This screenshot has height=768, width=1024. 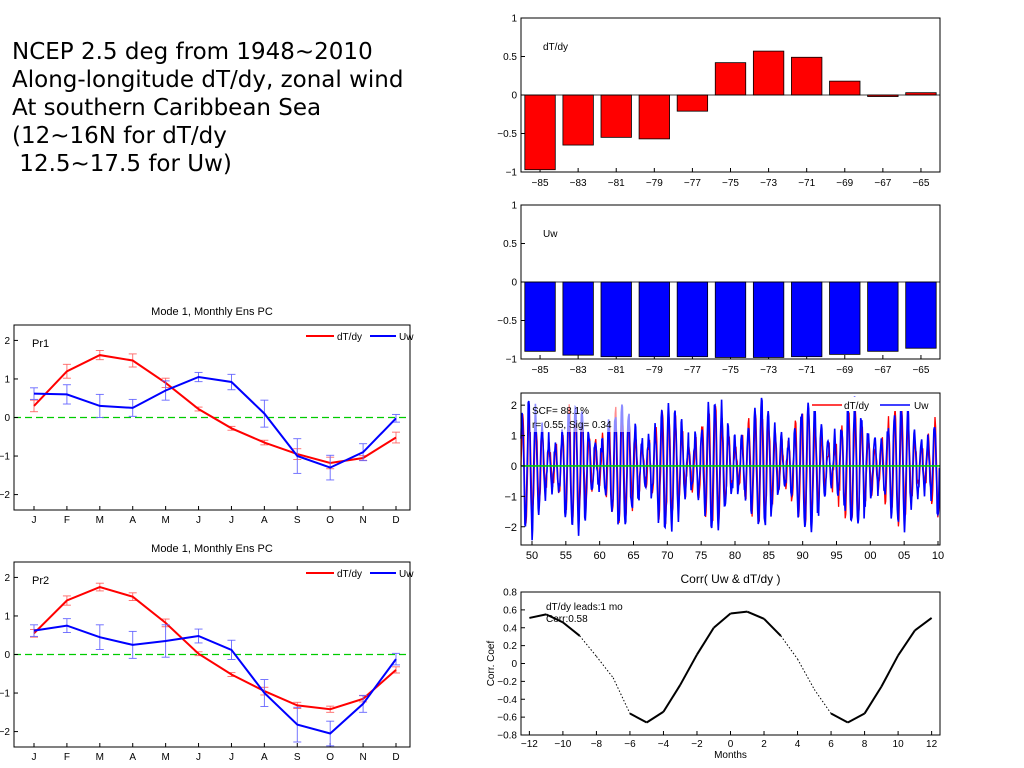 I want to click on legend-bg, so click(x=875, y=404).